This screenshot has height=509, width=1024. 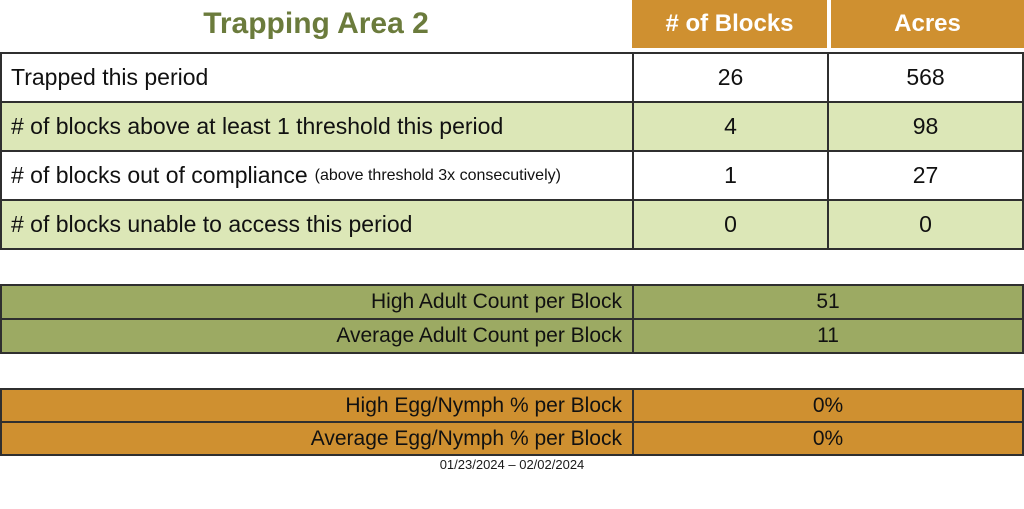 I want to click on col-header-acres: Acres, so click(x=925, y=24).